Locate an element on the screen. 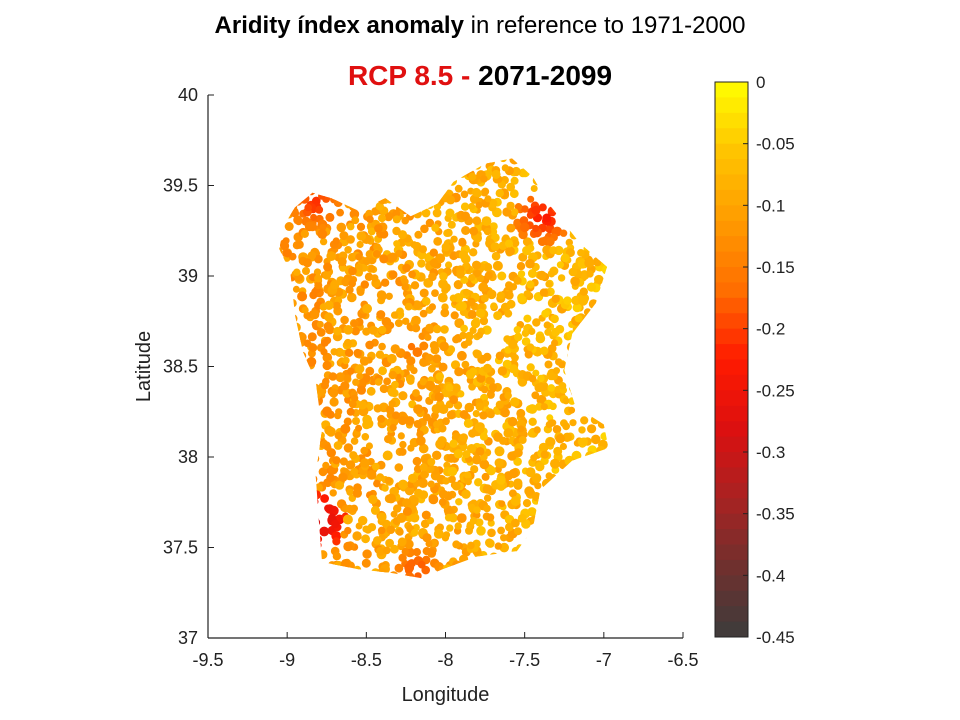 The image size is (960, 720). colorbar-tick-label: -0.25 is located at coordinates (775, 390).